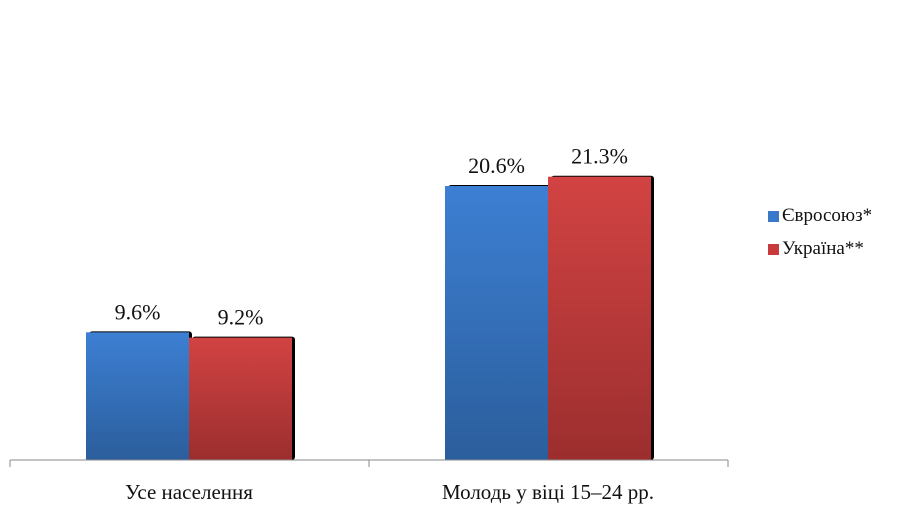 The image size is (915, 505). Describe the element at coordinates (827, 215) in the screenshot. I see `legend-label-eu: Євросоюз*` at that location.